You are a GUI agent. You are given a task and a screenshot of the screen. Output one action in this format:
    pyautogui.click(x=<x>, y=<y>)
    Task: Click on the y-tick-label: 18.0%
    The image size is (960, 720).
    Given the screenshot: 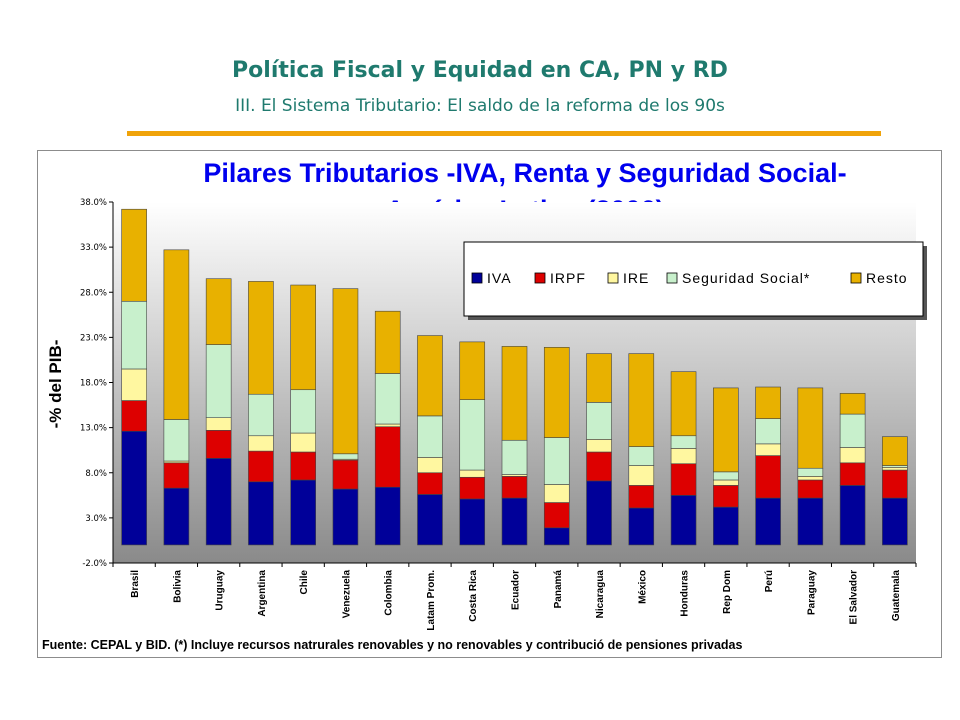 What is the action you would take?
    pyautogui.click(x=93, y=384)
    